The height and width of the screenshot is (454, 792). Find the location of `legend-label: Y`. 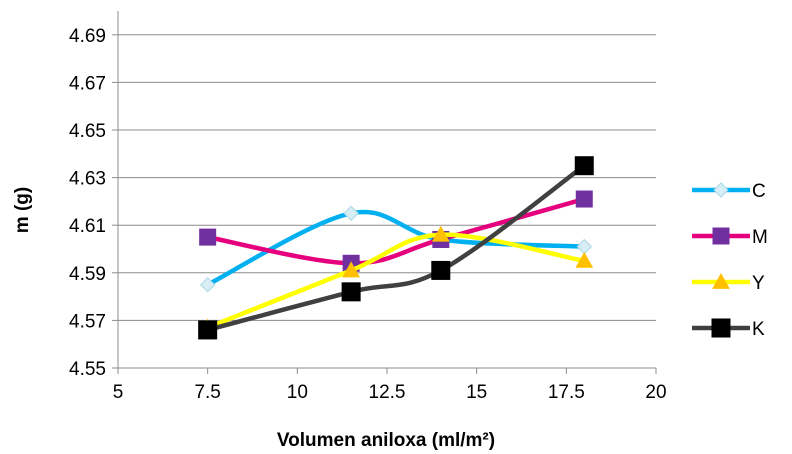

legend-label: Y is located at coordinates (758, 283).